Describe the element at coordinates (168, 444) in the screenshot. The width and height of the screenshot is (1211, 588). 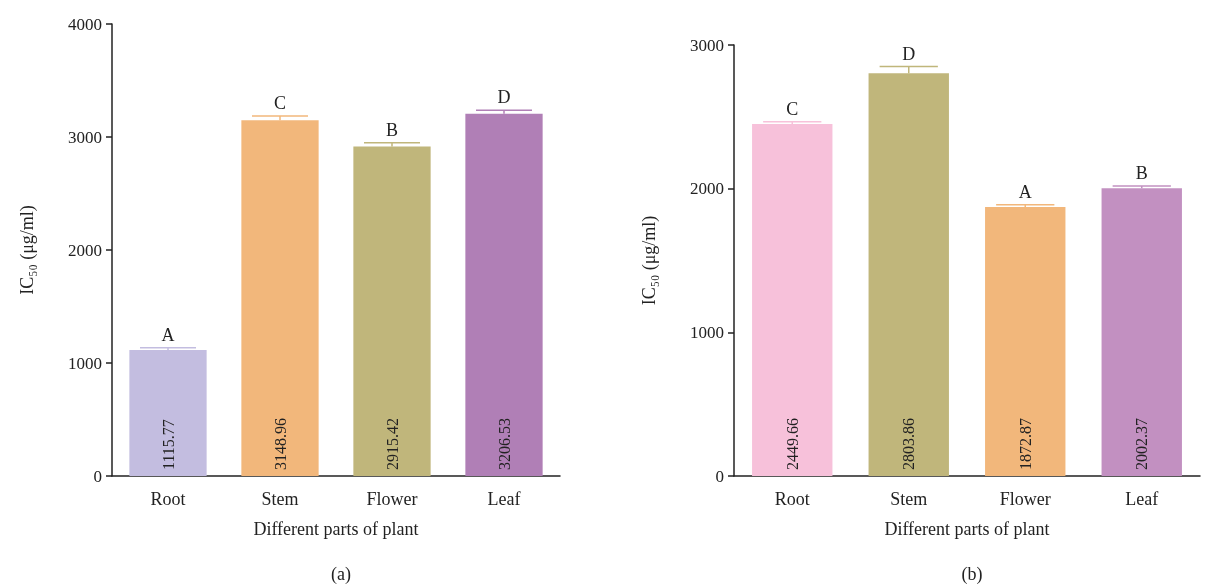
I see `data-label: 1115.77` at that location.